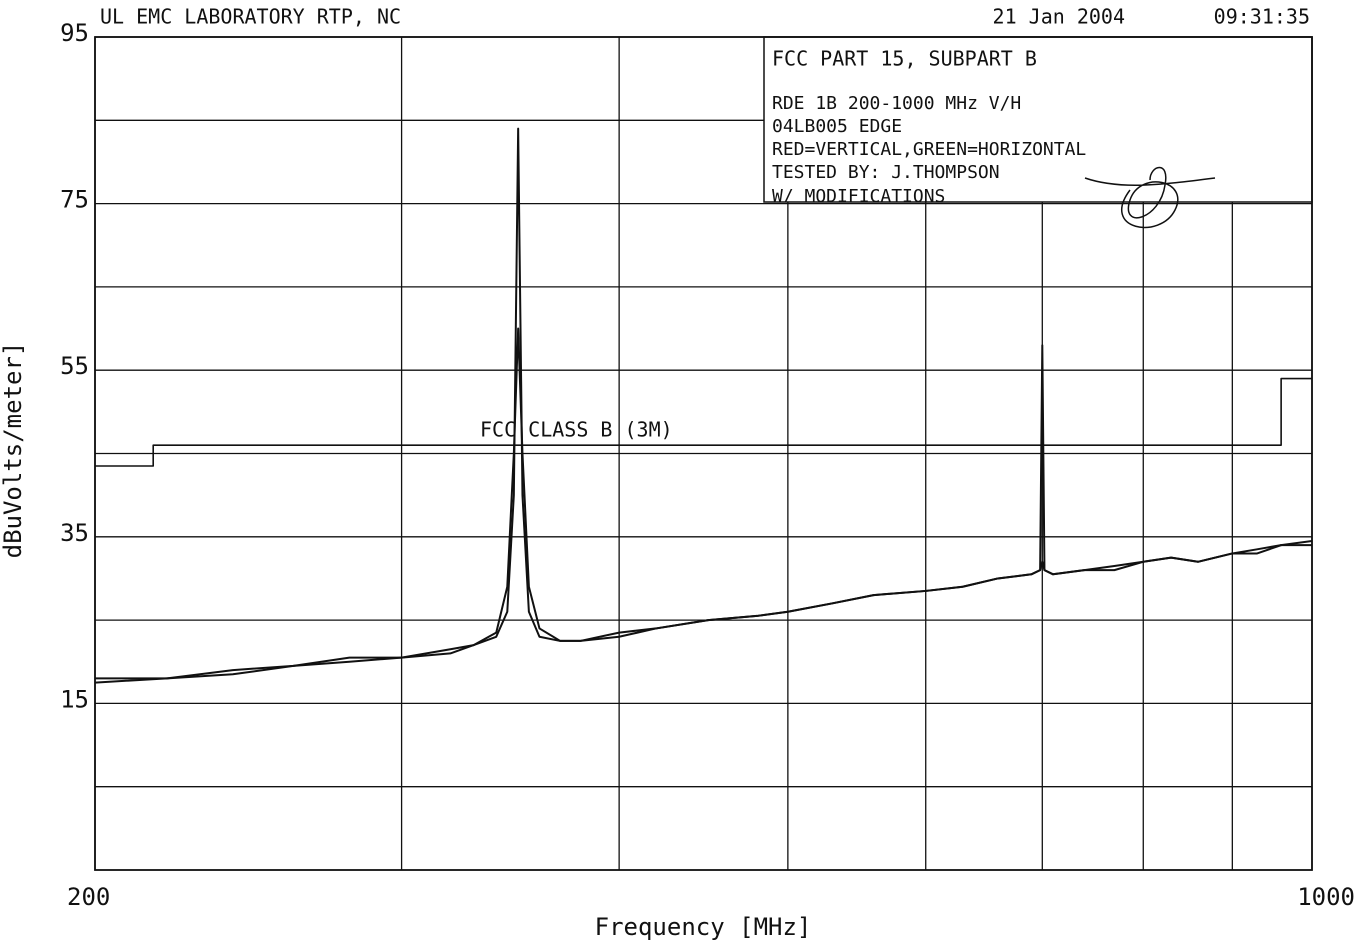 The image size is (1357, 949). I want to click on info-box-frame, so click(1038, 119).